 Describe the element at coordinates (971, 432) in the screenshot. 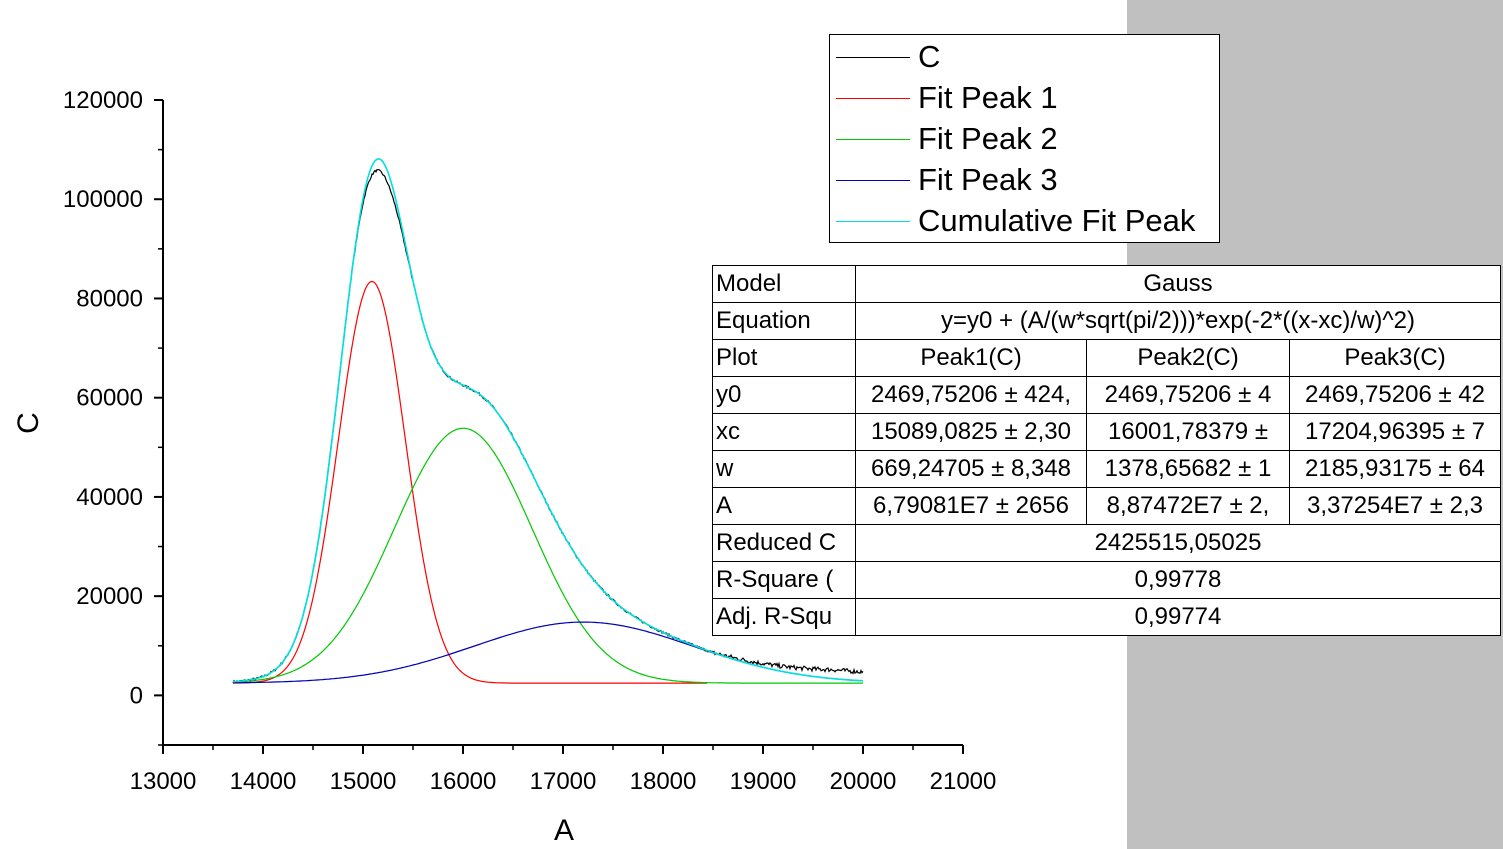

I see `param-value: 15089,0825 ± 2,30` at that location.